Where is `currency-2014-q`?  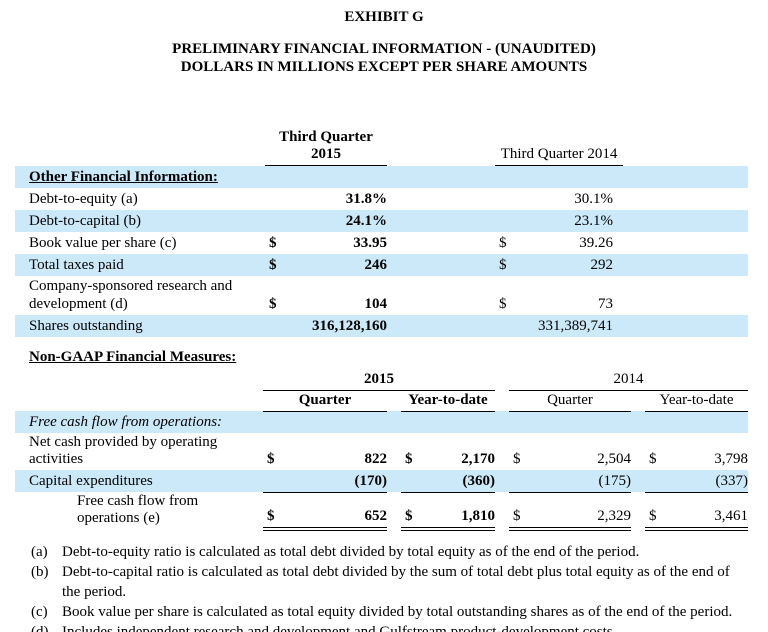
currency-2014-q is located at coordinates (518, 481).